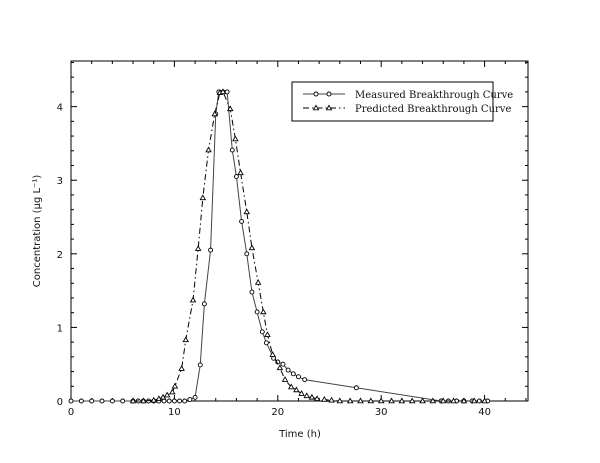  I want to click on y-tick-label: 2, so click(60, 255).